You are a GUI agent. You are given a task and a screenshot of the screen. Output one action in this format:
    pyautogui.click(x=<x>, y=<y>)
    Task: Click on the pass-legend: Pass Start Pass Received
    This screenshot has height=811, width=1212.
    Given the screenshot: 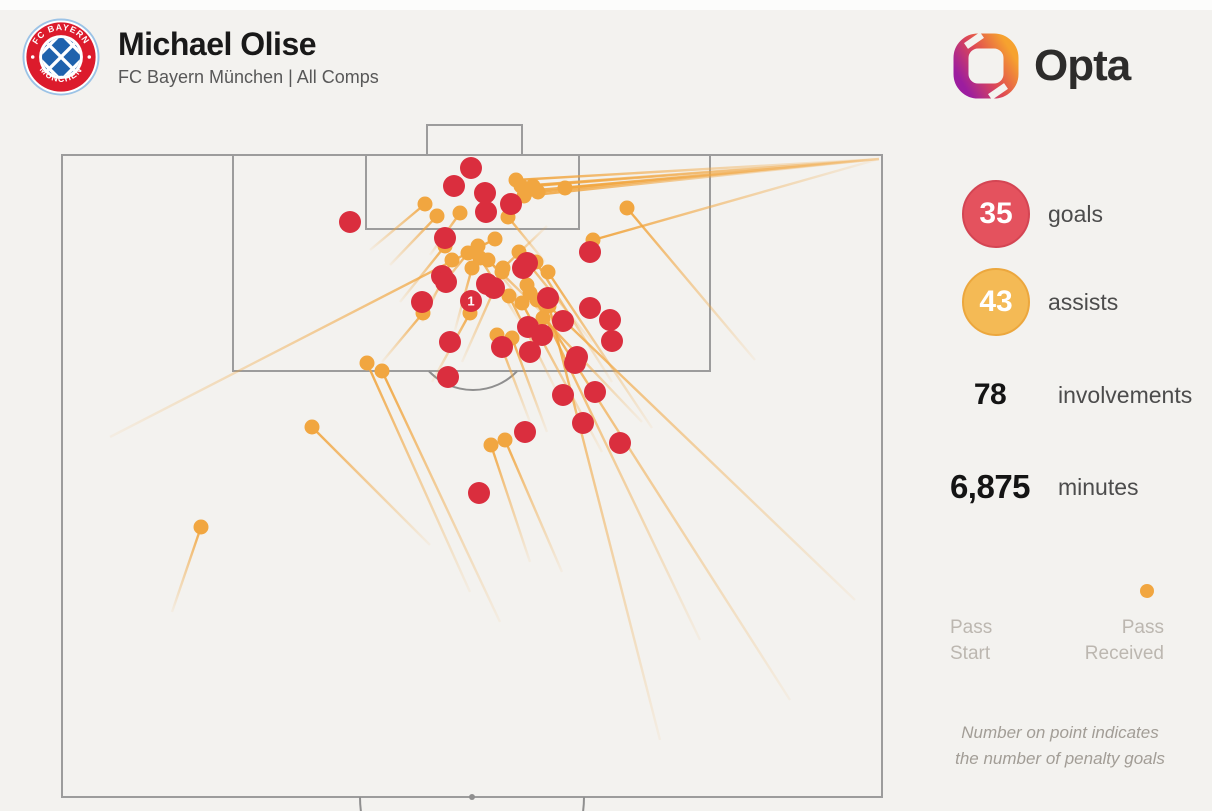 What is the action you would take?
    pyautogui.click(x=1057, y=623)
    